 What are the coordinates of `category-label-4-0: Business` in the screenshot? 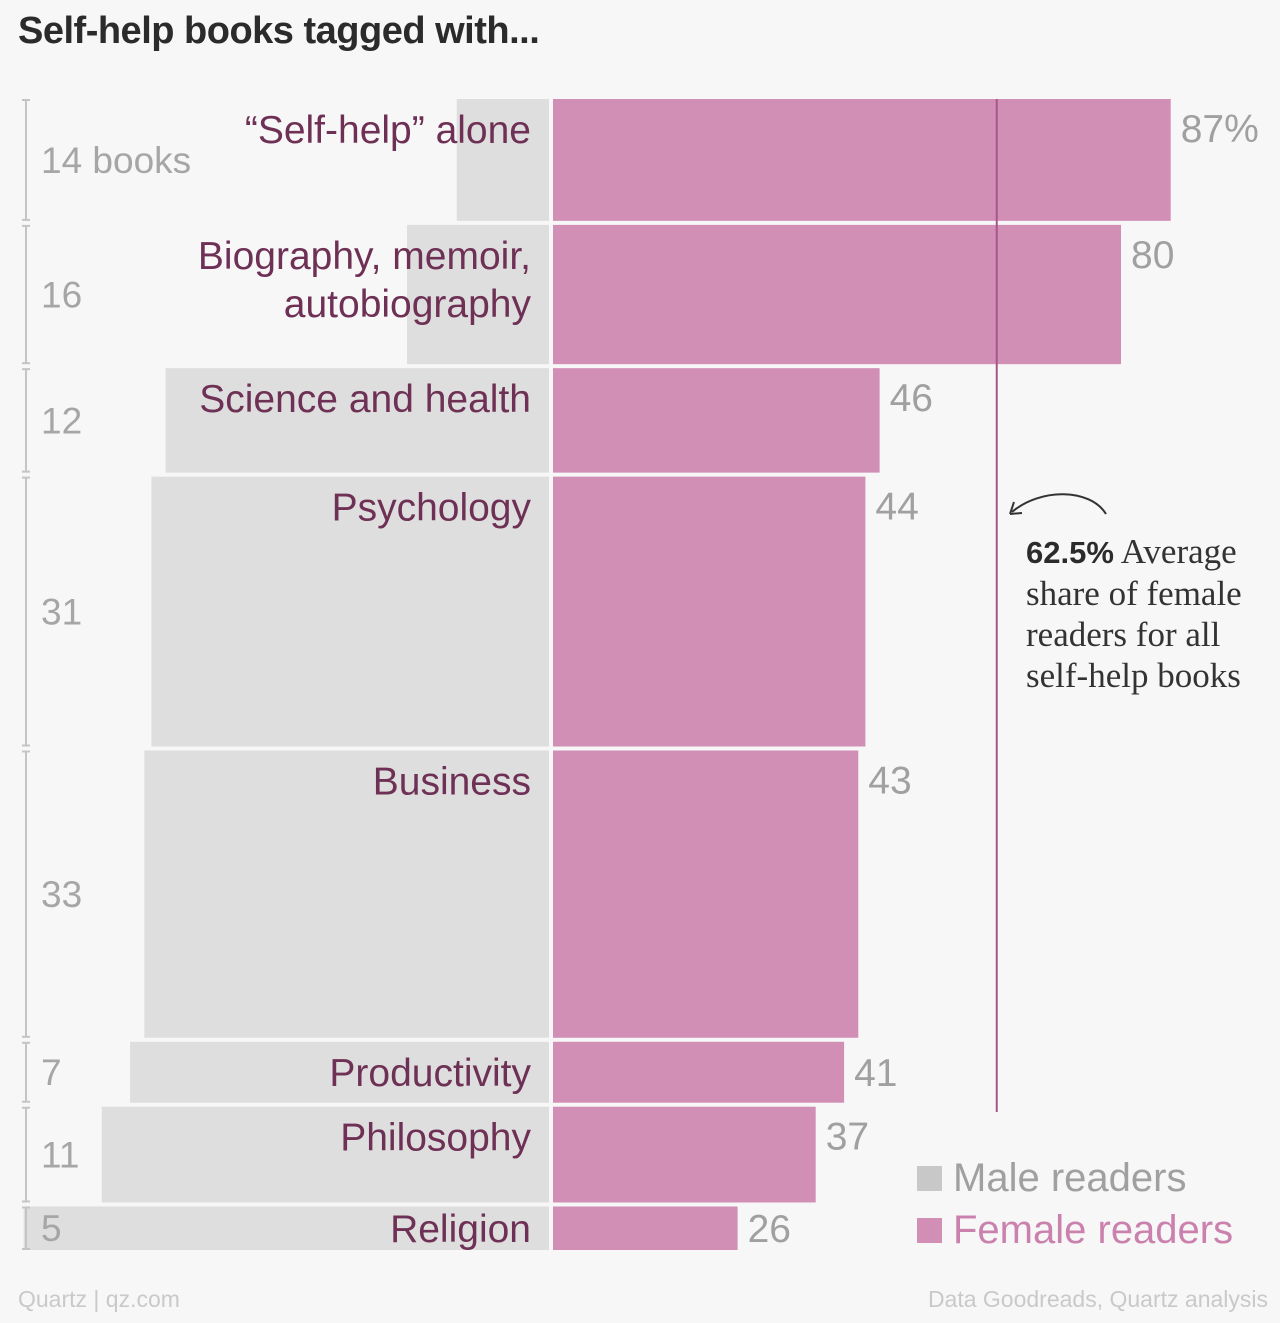 It's located at (452, 781).